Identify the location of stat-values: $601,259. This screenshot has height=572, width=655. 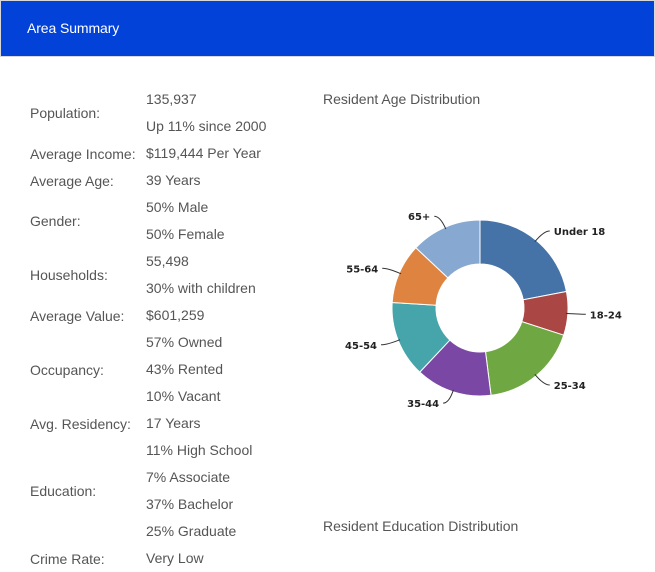
(223, 315).